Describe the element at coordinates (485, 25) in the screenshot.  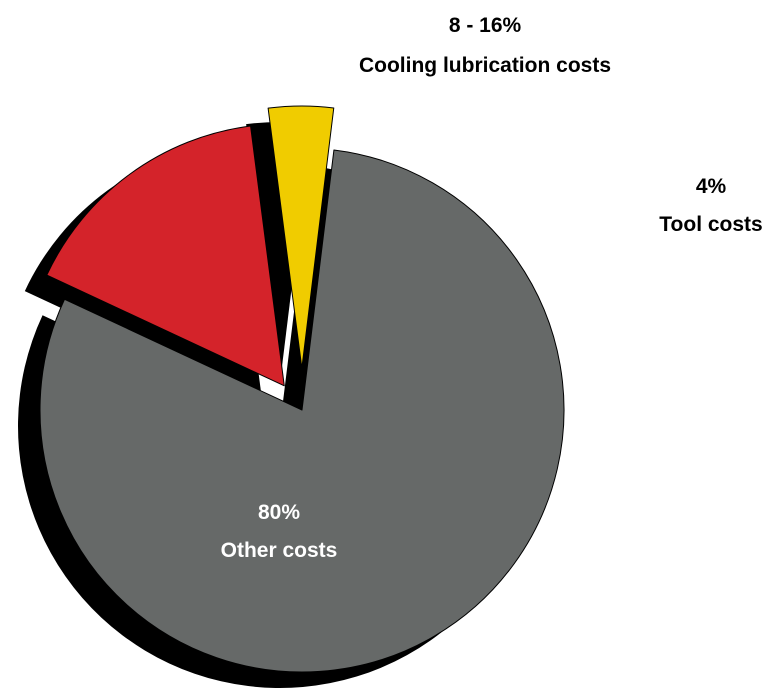
I see `slice-label-cooling-value: 8 - 16%` at that location.